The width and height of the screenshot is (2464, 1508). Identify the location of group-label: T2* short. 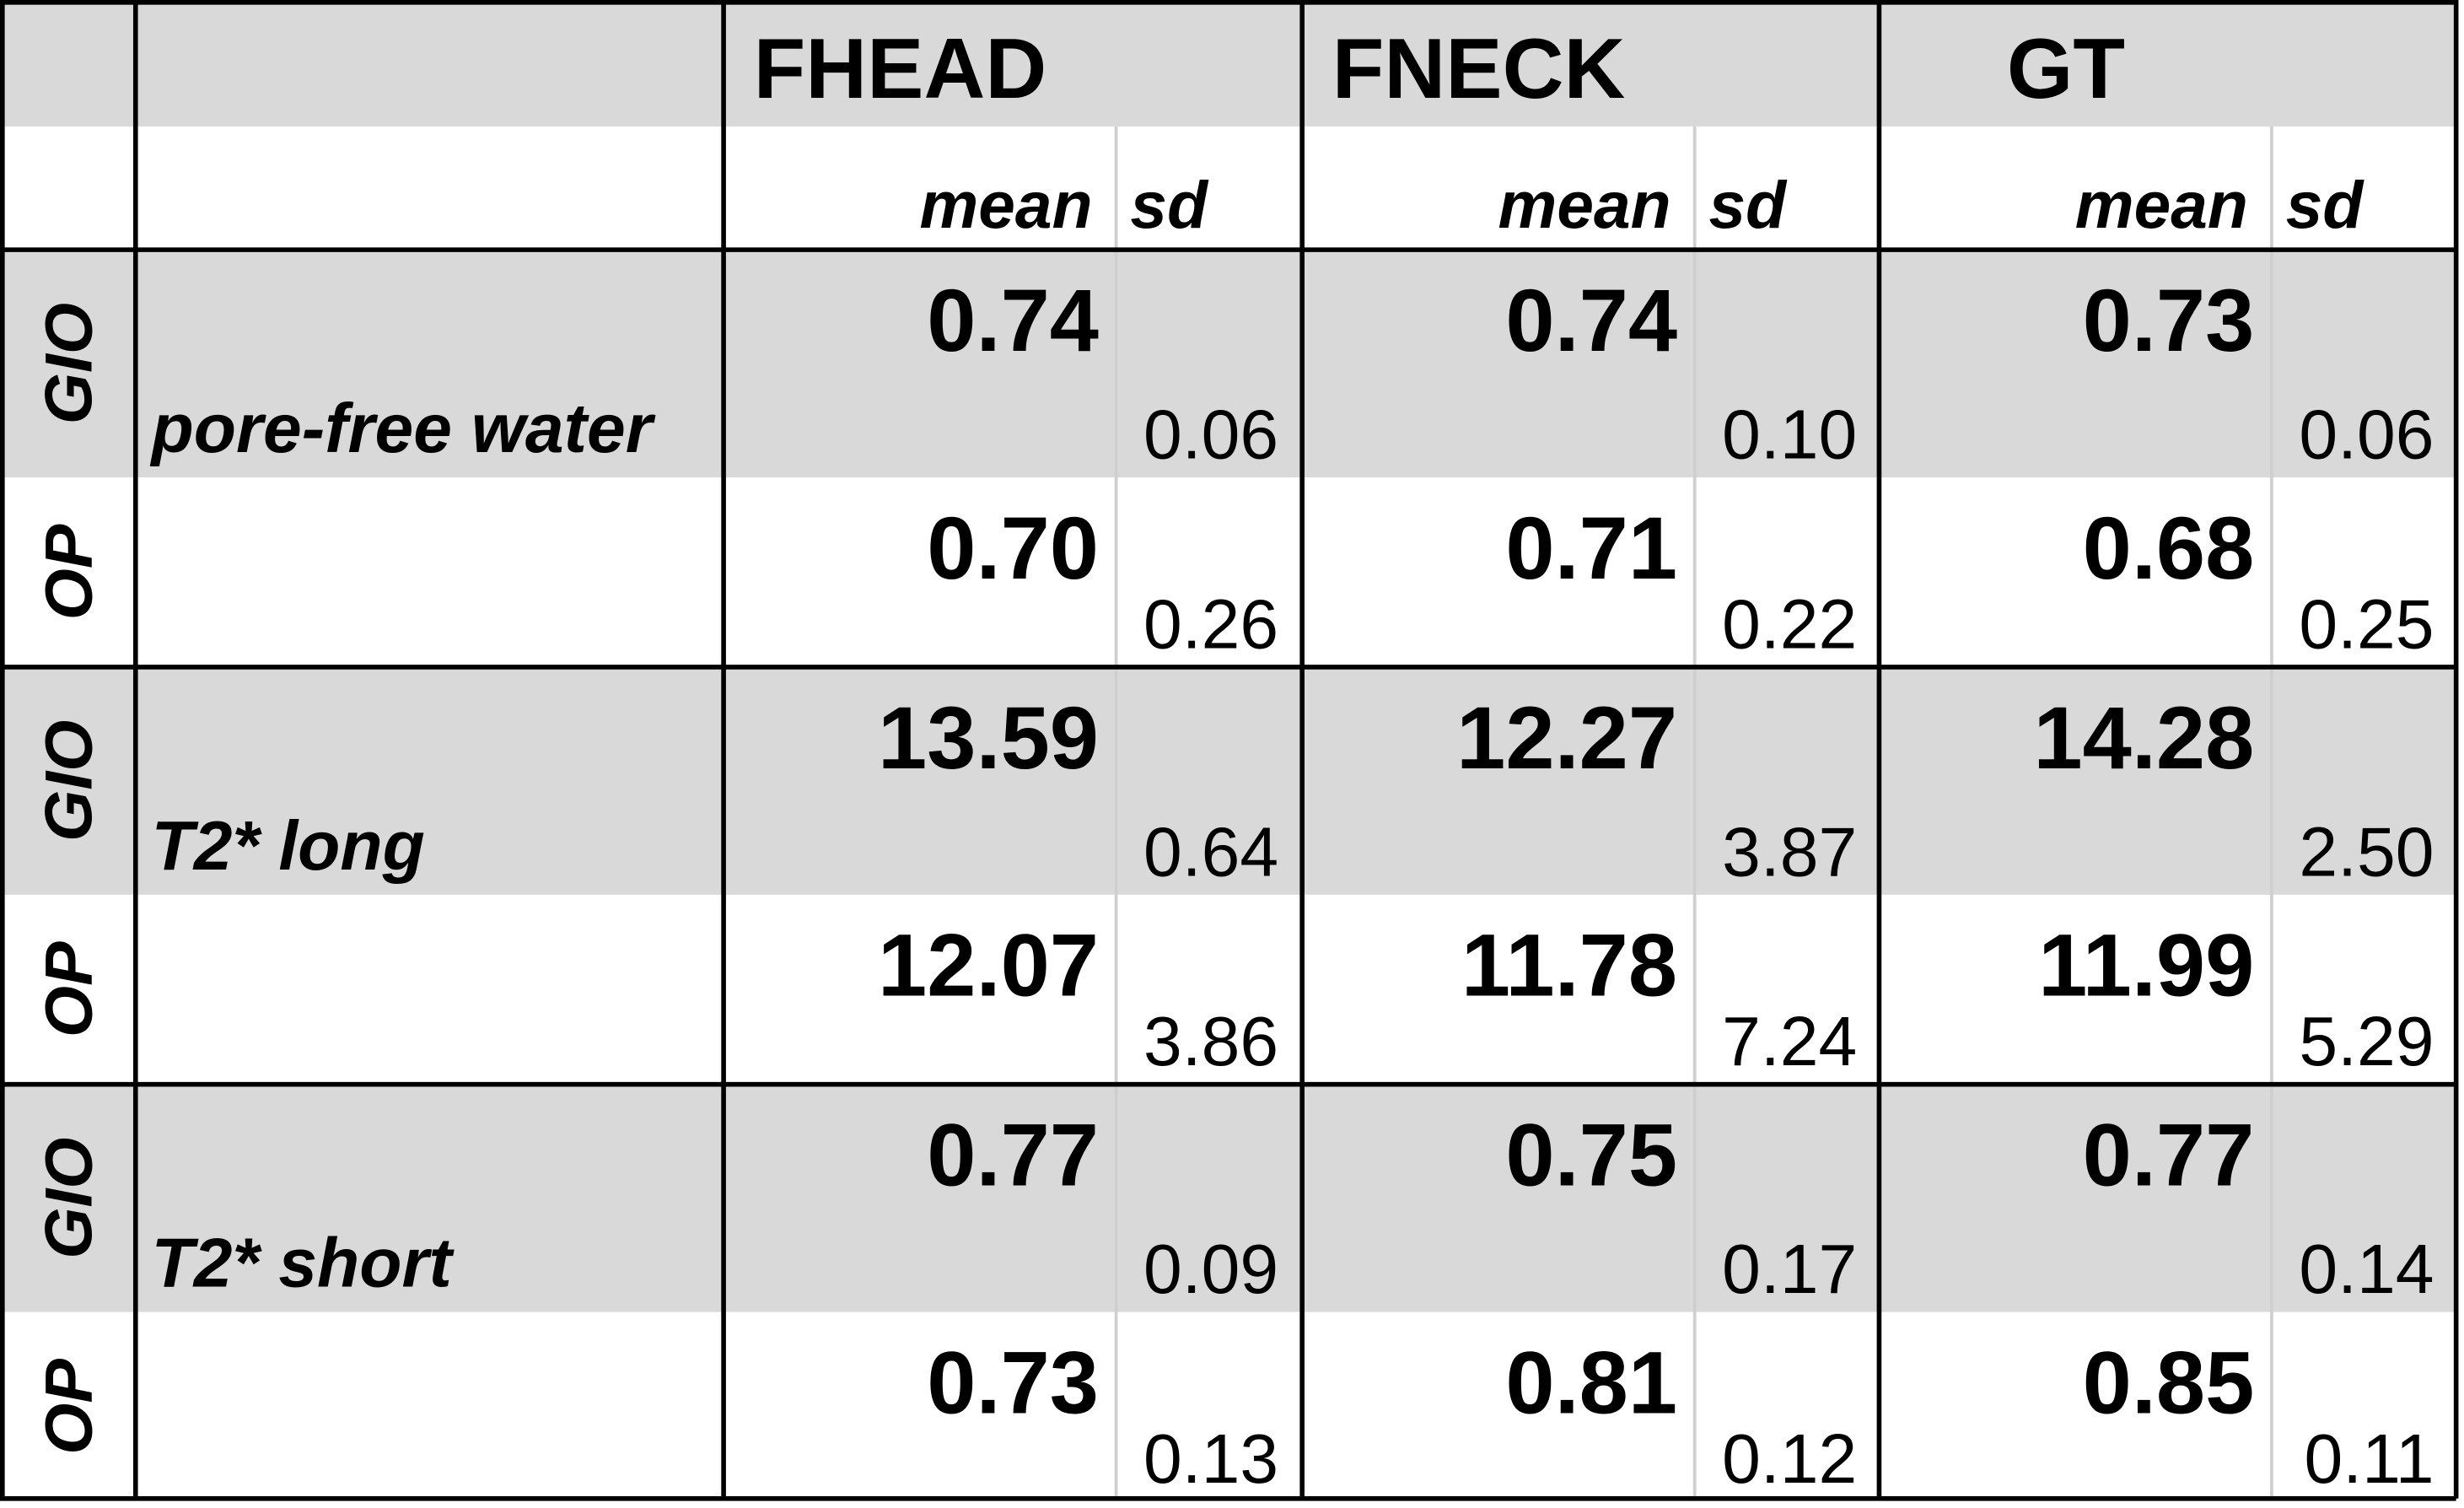
(303, 1263).